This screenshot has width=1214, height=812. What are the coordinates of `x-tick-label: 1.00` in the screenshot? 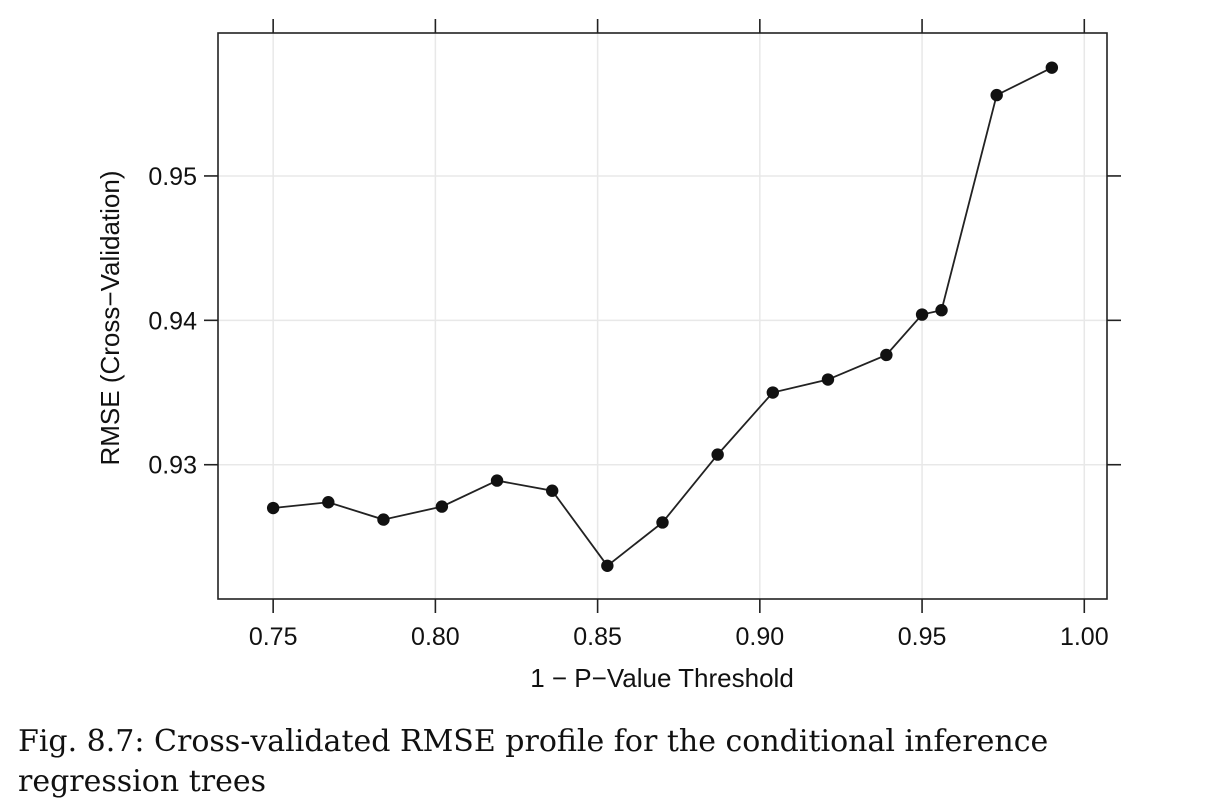 It's located at (1084, 637).